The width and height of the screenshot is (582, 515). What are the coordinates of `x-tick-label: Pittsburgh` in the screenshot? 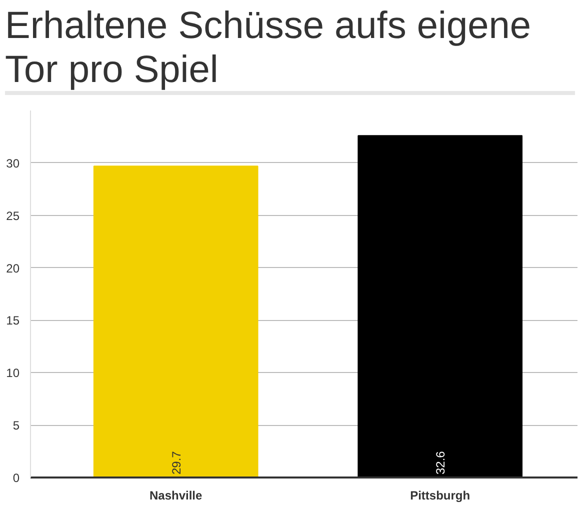 It's located at (440, 495).